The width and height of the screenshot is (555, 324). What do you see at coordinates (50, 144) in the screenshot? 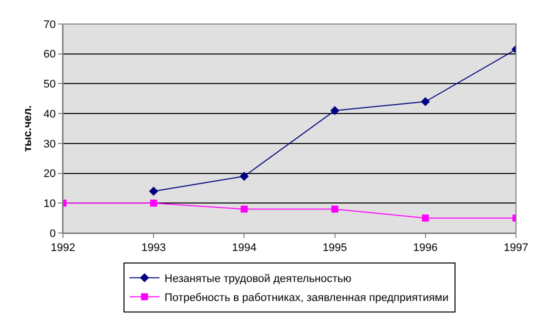
I see `y-tick-label: 30` at bounding box center [50, 144].